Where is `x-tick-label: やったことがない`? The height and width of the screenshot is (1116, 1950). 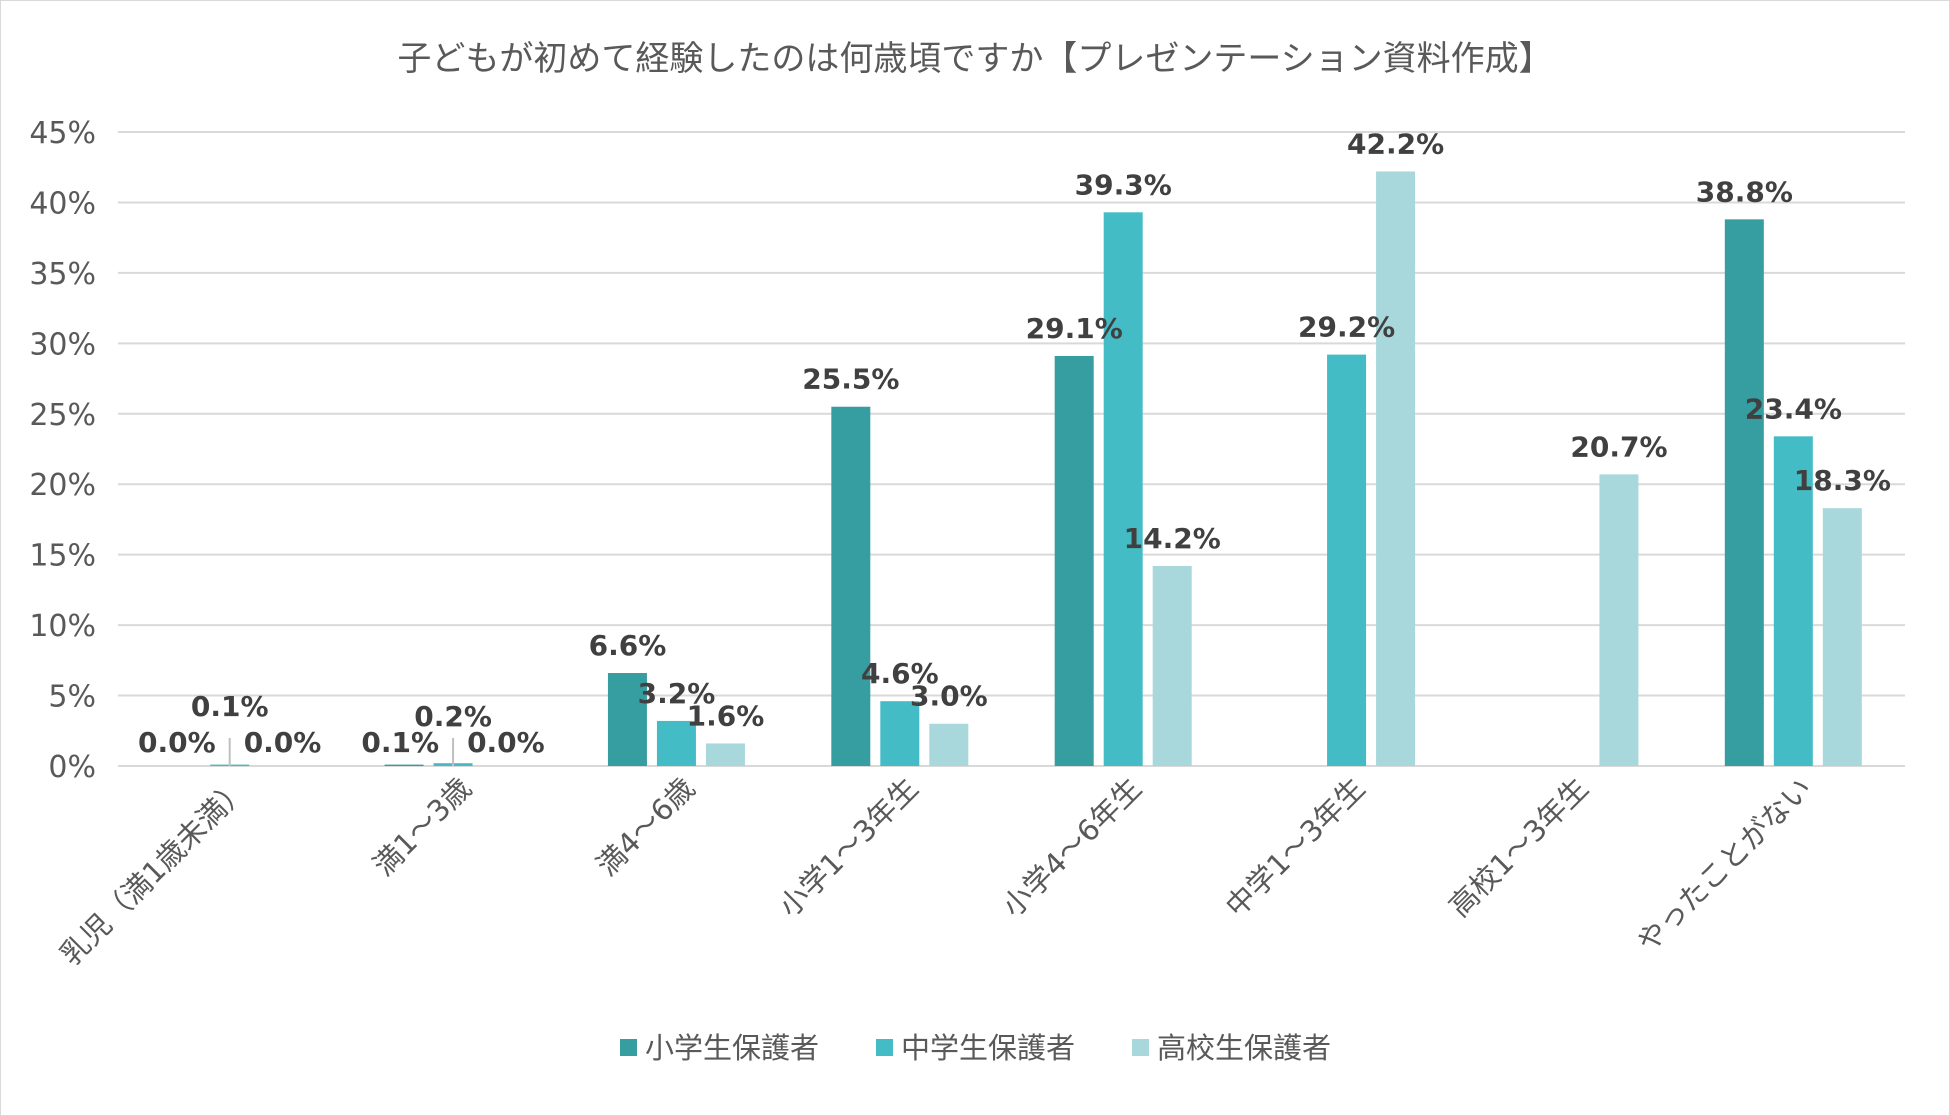
x-tick-label: やったことがない is located at coordinates (1724, 865).